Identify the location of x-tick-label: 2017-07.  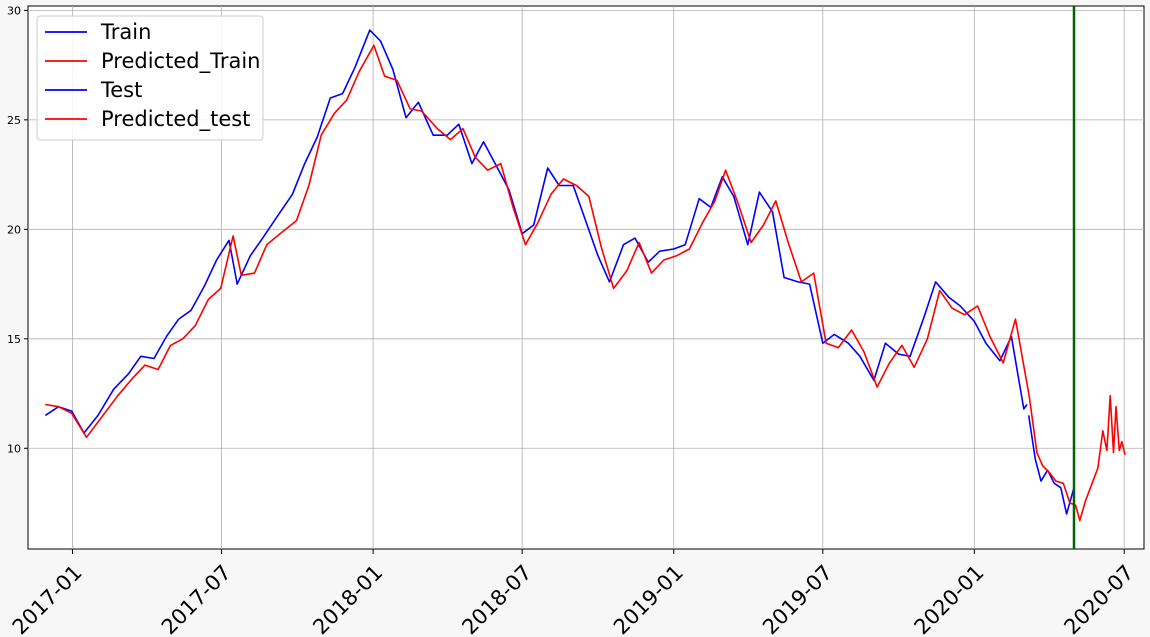
(196, 598).